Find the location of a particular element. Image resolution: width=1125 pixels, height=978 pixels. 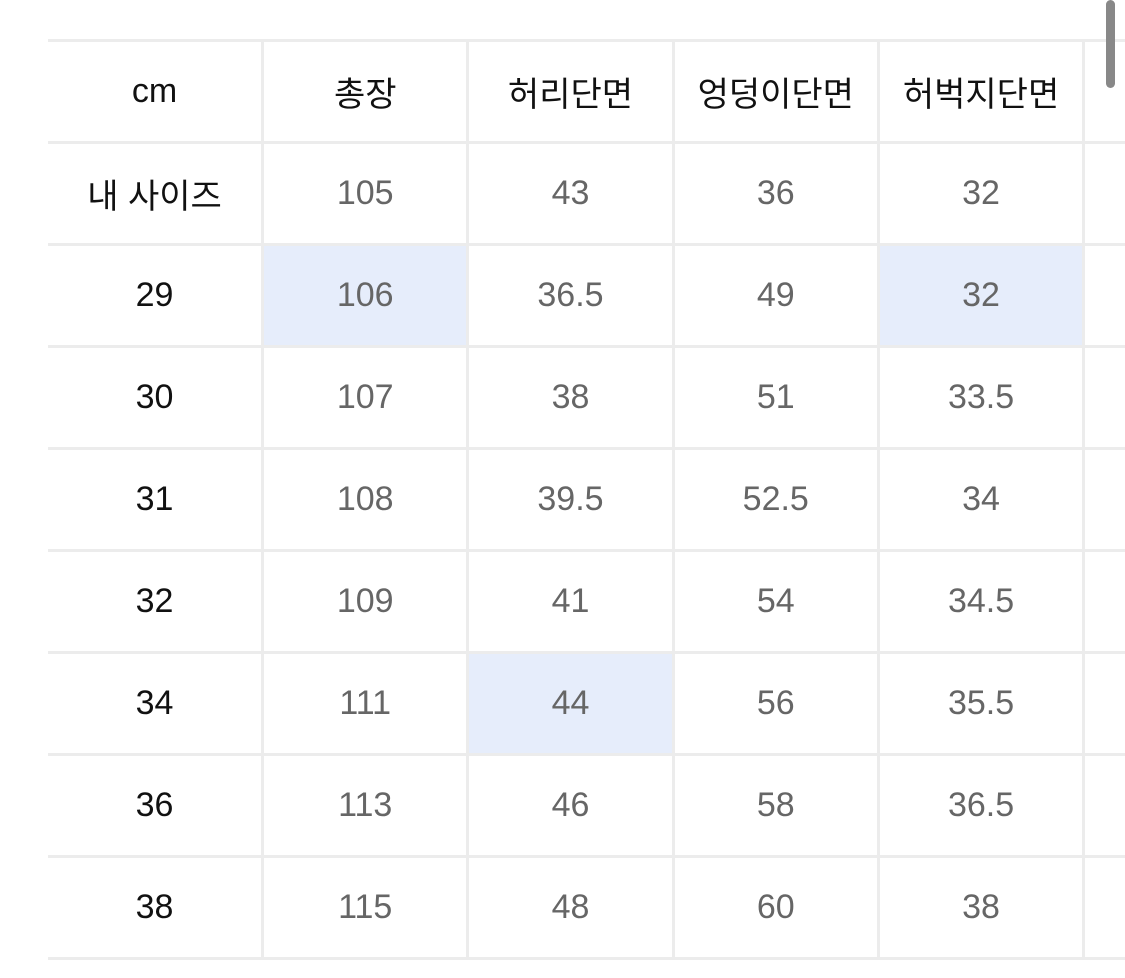

table-row: 34 111 44 56 35.5 is located at coordinates (586, 703).